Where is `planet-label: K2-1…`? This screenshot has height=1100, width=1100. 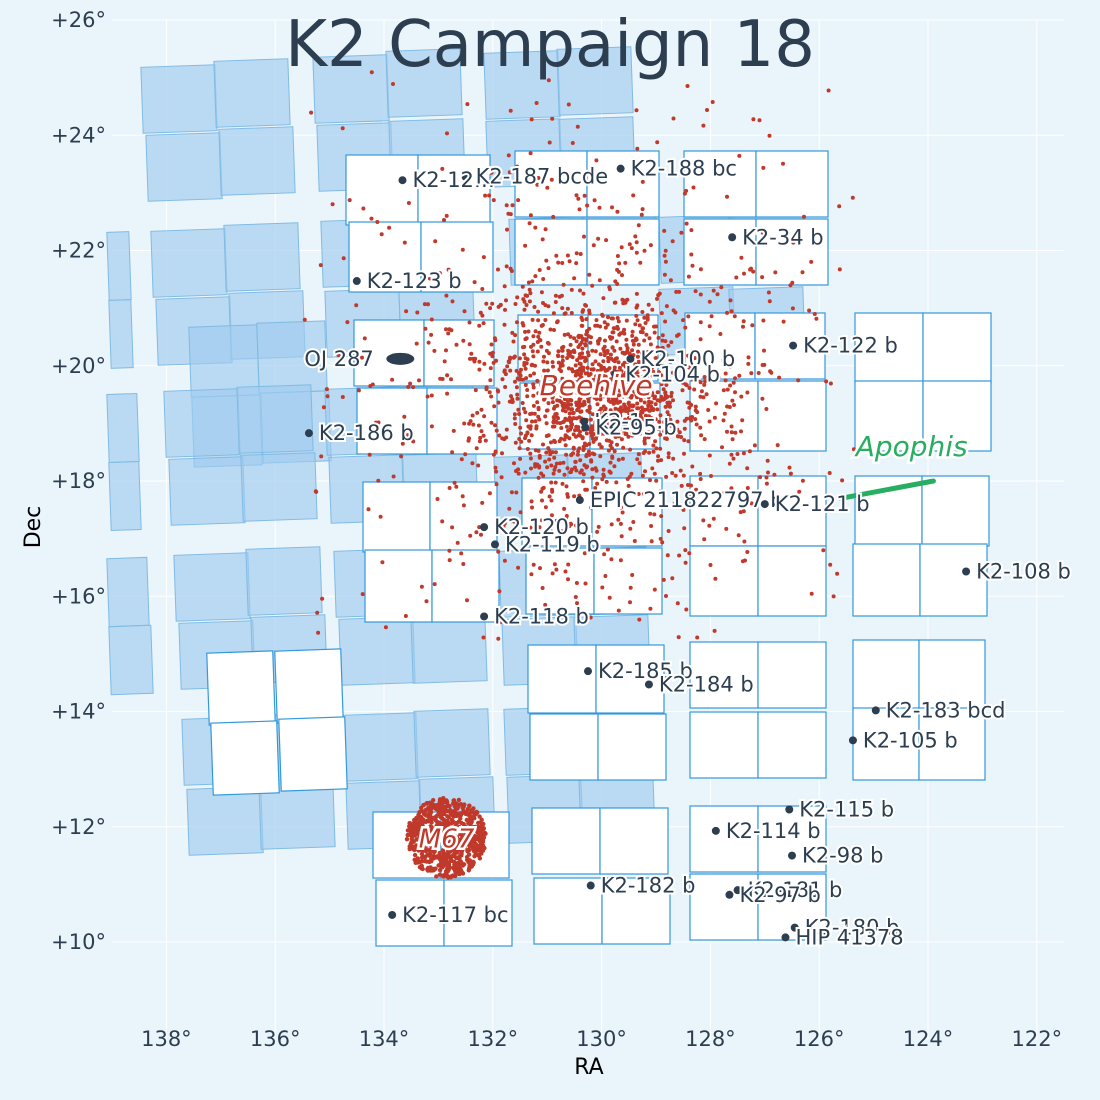
planet-label: K2-1… is located at coordinates (628, 422).